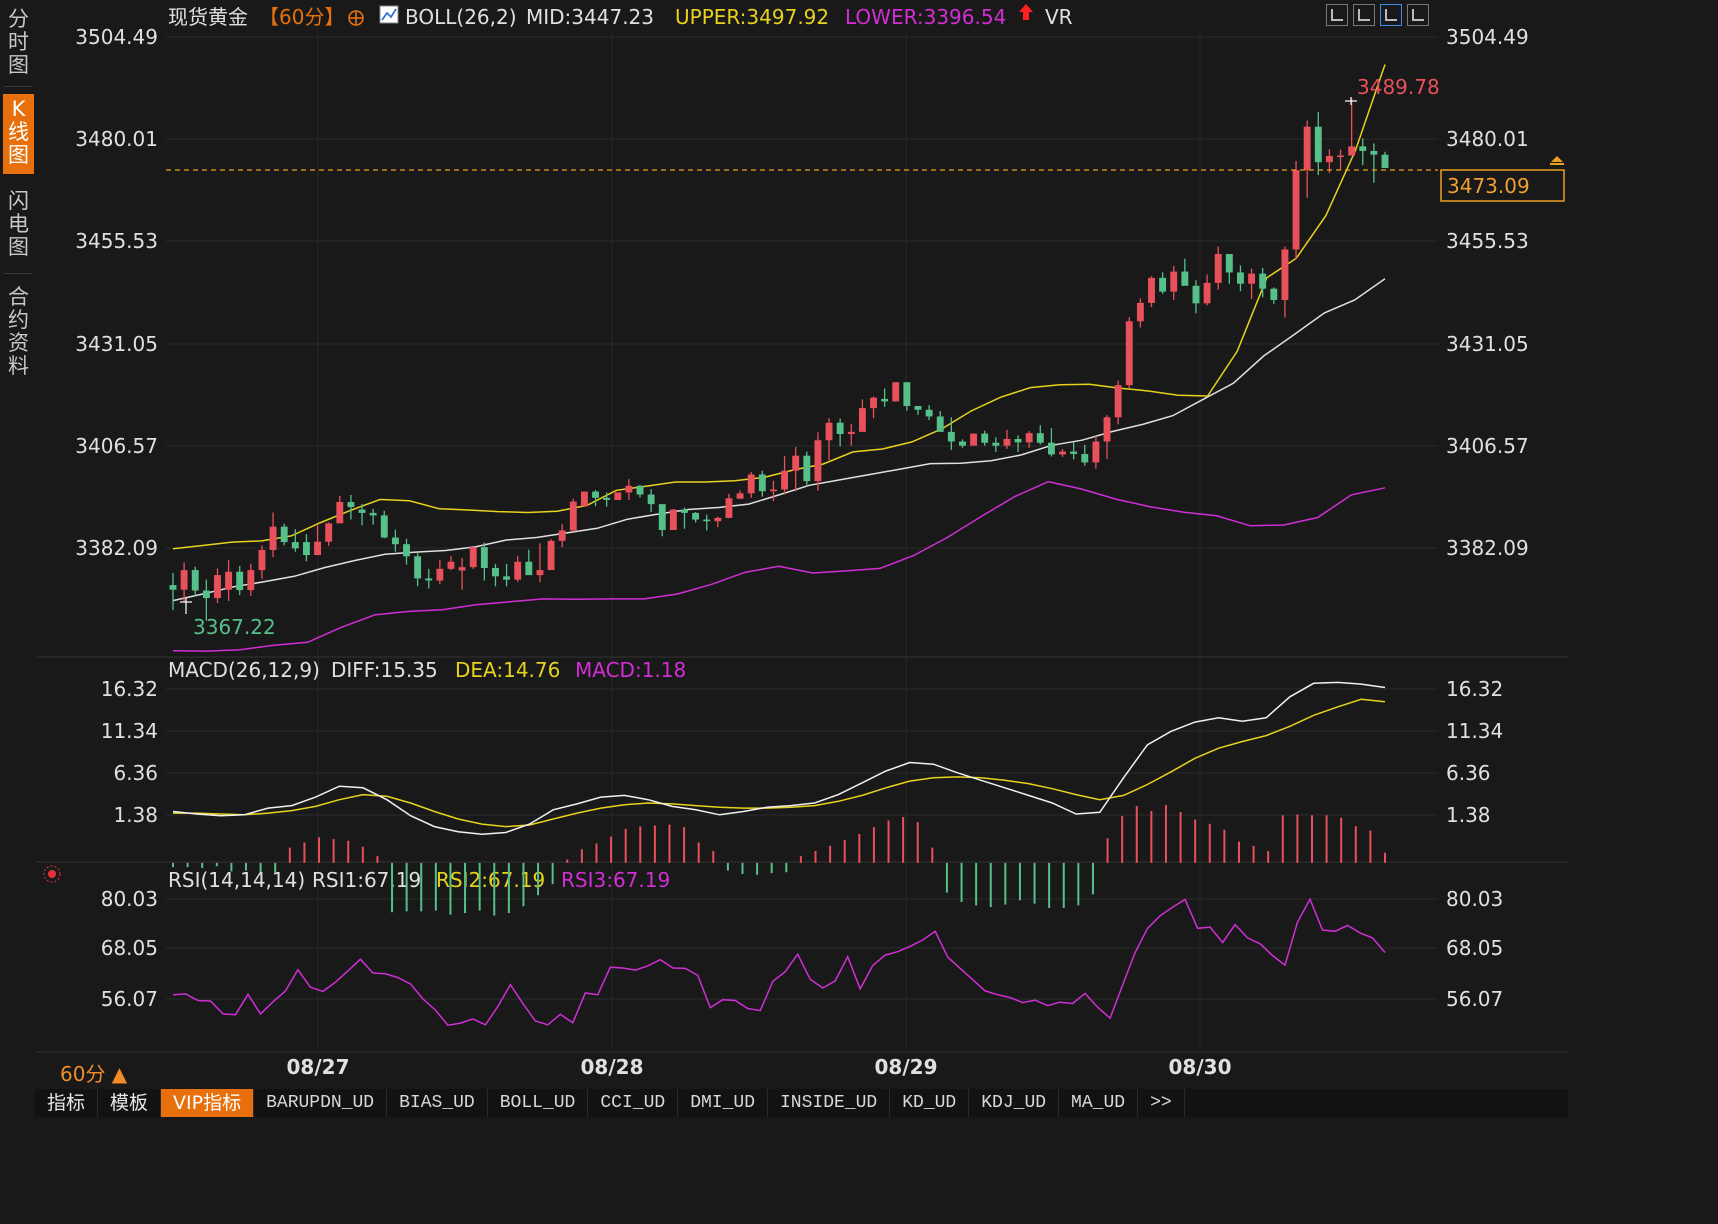 The height and width of the screenshot is (1224, 1718). Describe the element at coordinates (318, 1067) in the screenshot. I see `date-label: 08/27` at that location.